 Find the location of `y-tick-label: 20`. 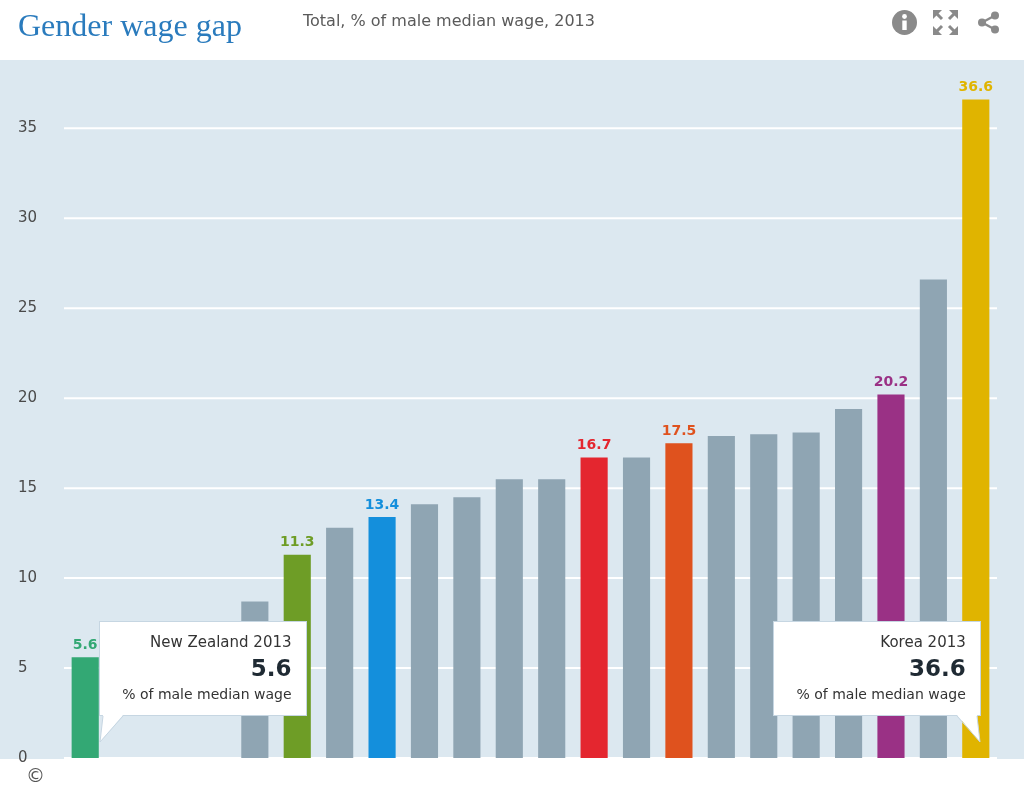

y-tick-label: 20 is located at coordinates (28, 397).